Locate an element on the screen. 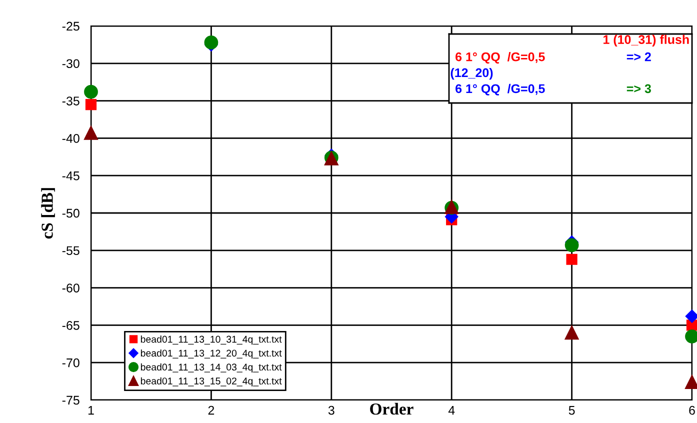 The image size is (697, 423). y-tick-label: -70 is located at coordinates (71, 363).